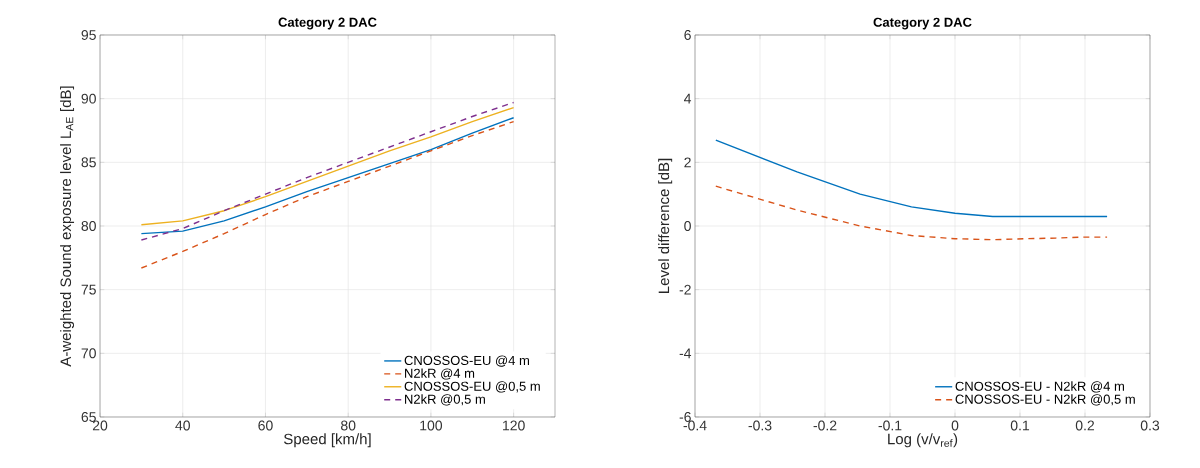  What do you see at coordinates (923, 440) in the screenshot?
I see `x-axis-title: Log (v/v$_{ref}$)` at bounding box center [923, 440].